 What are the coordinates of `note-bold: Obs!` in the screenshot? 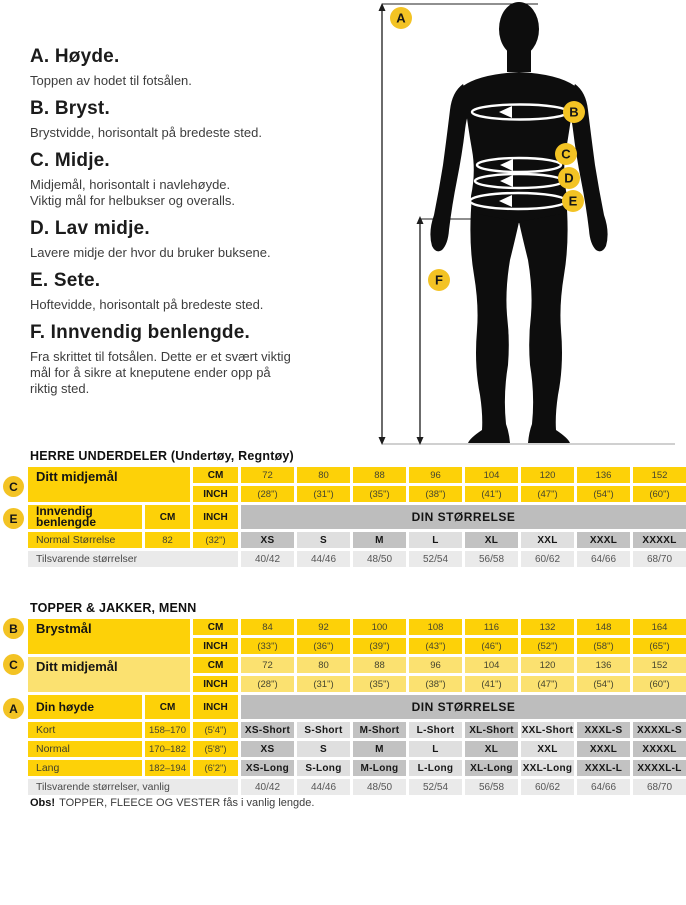 It's located at (43, 803).